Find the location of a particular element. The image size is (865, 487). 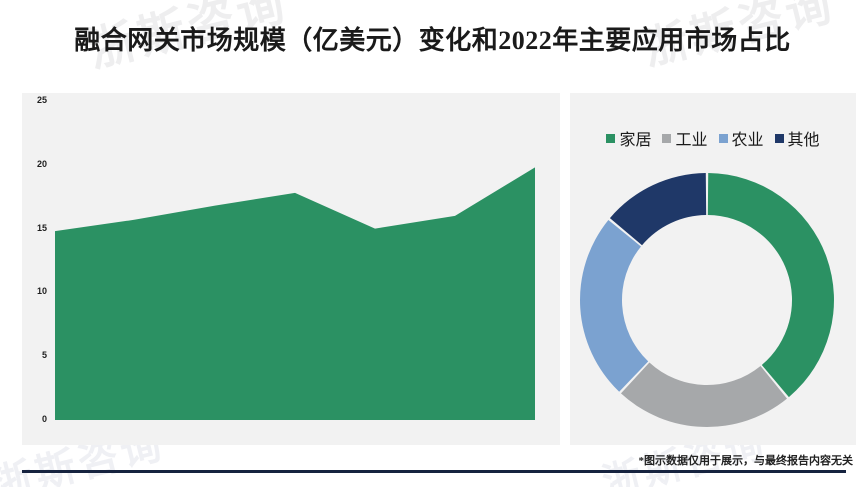

legend-item-label: 其他 is located at coordinates (803, 140).